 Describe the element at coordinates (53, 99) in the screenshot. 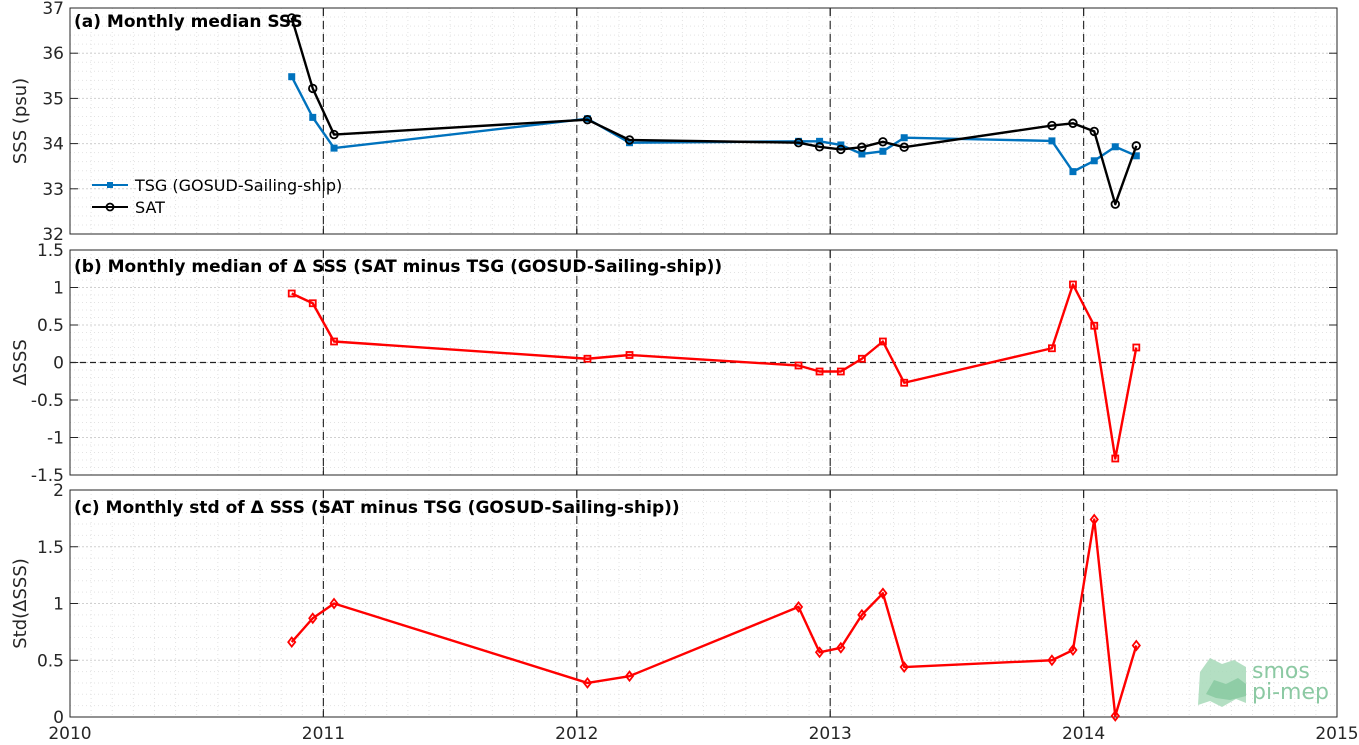

I see `y-tick-label: 35` at that location.